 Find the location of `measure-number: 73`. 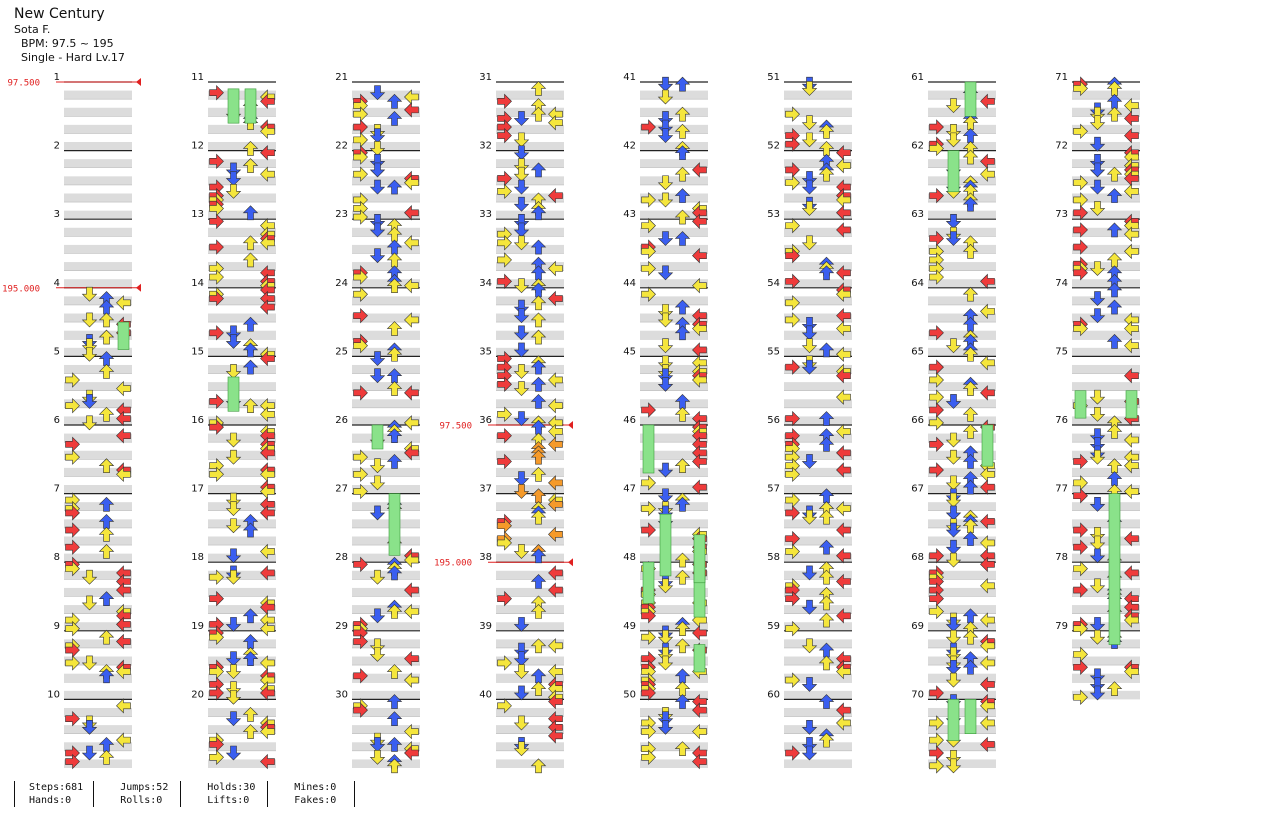

measure-number: 73 is located at coordinates (1061, 214).